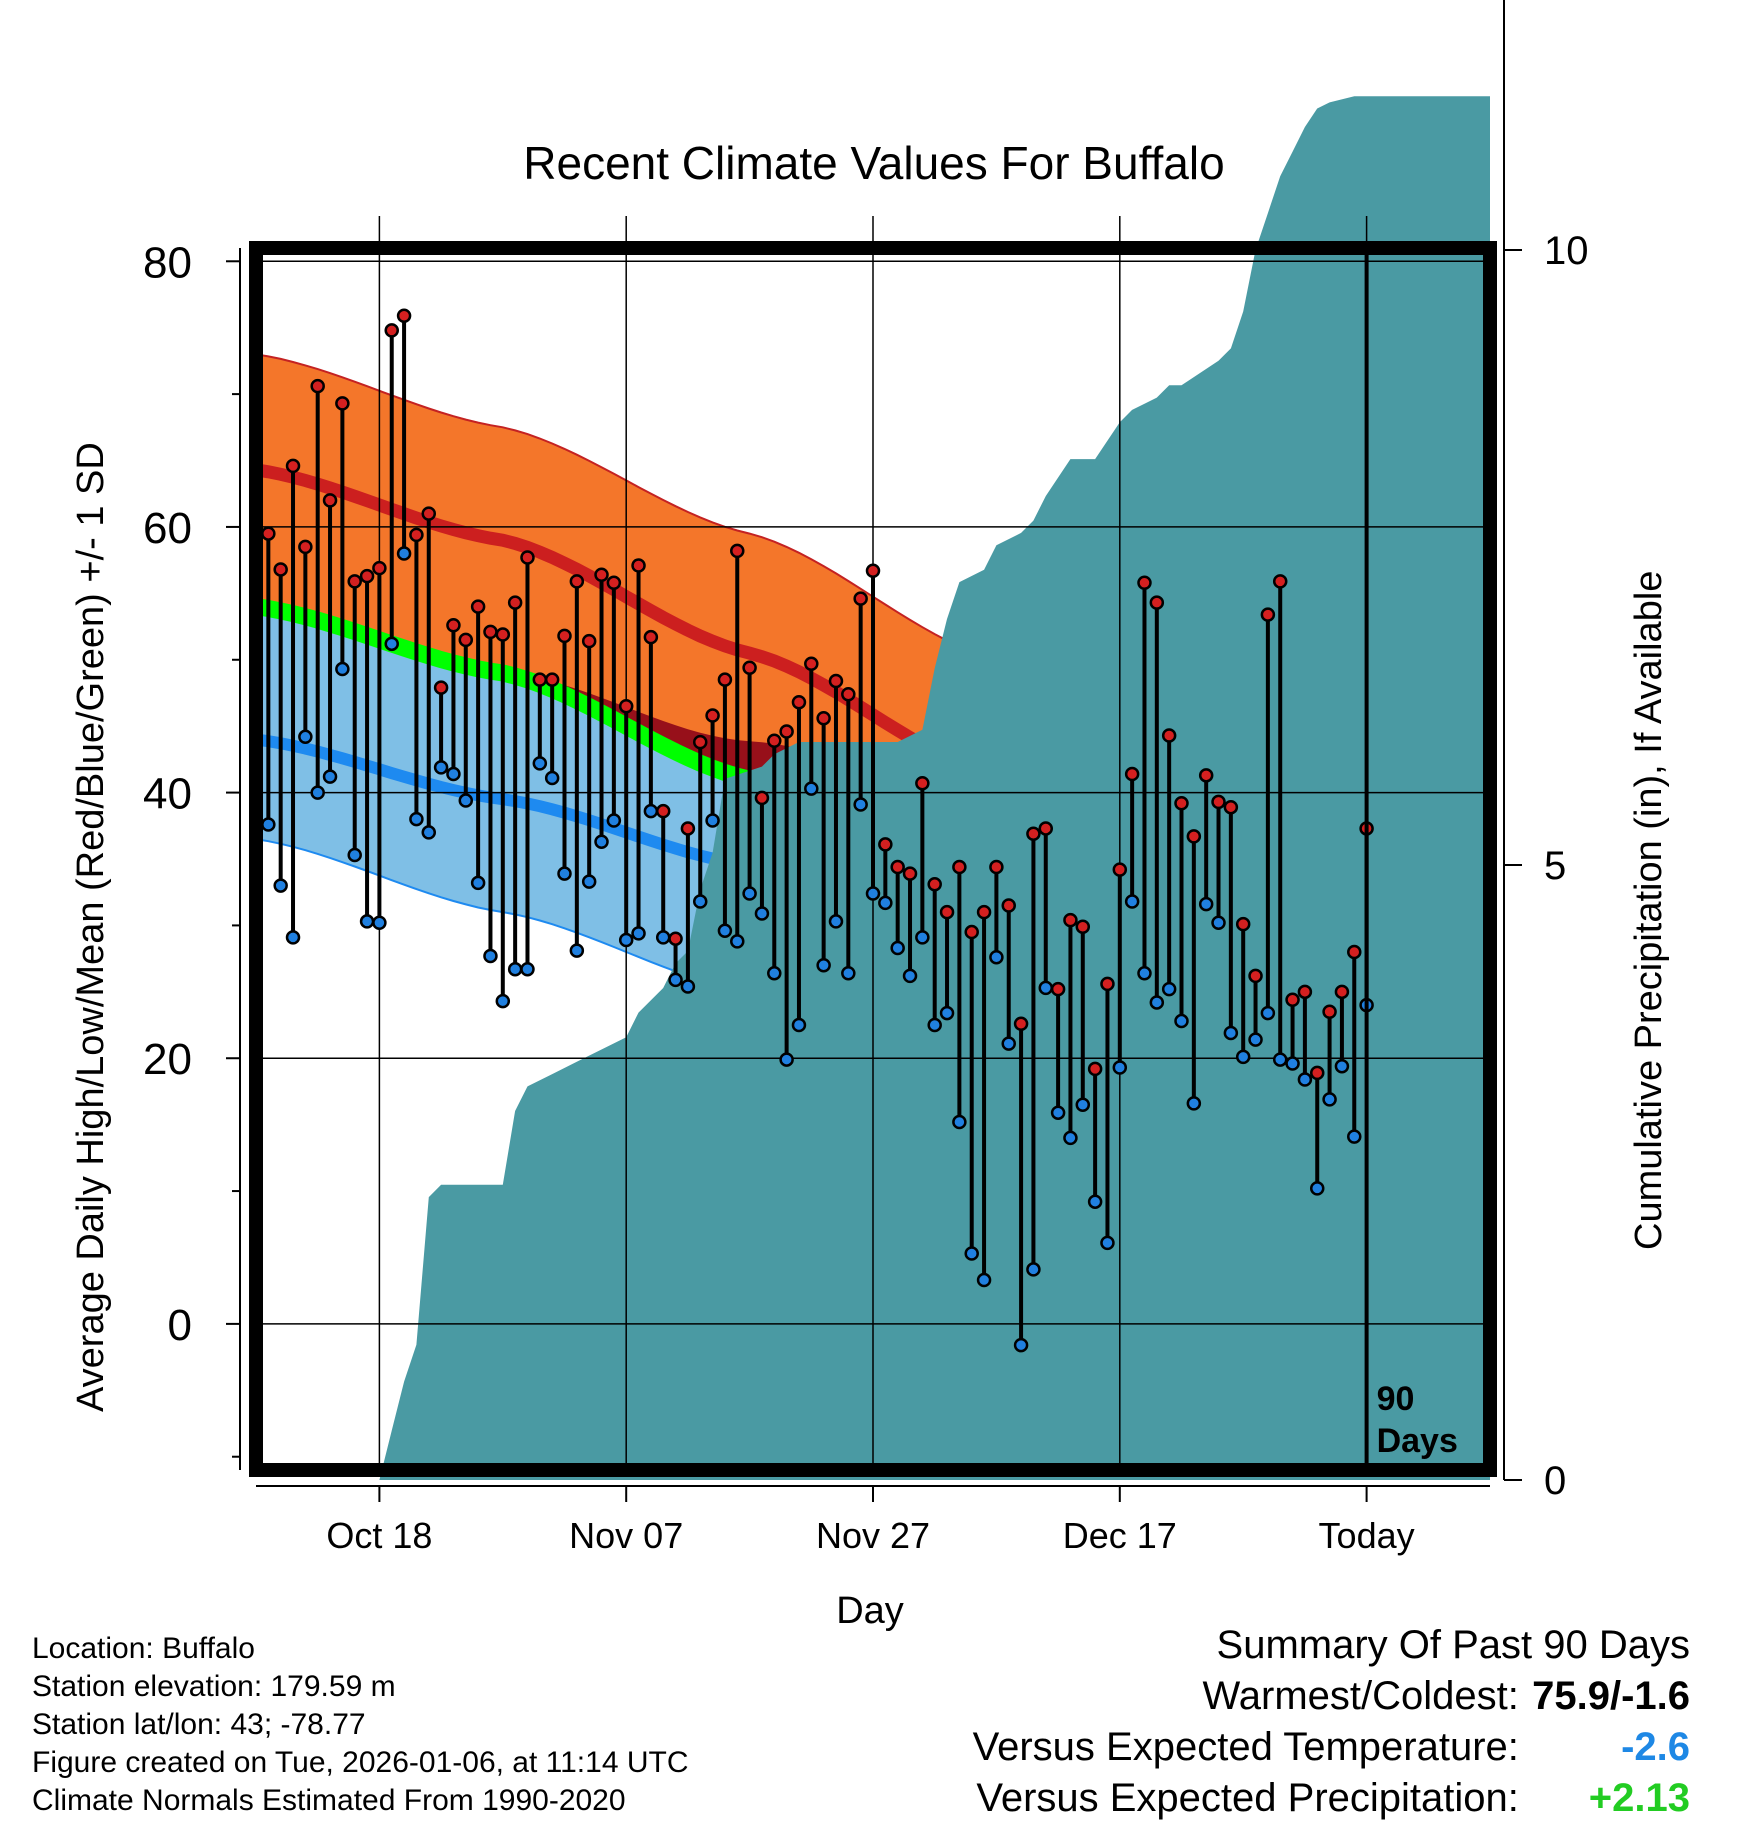  What do you see at coordinates (379, 1535) in the screenshot?
I see `x-tick-label: Oct 18` at bounding box center [379, 1535].